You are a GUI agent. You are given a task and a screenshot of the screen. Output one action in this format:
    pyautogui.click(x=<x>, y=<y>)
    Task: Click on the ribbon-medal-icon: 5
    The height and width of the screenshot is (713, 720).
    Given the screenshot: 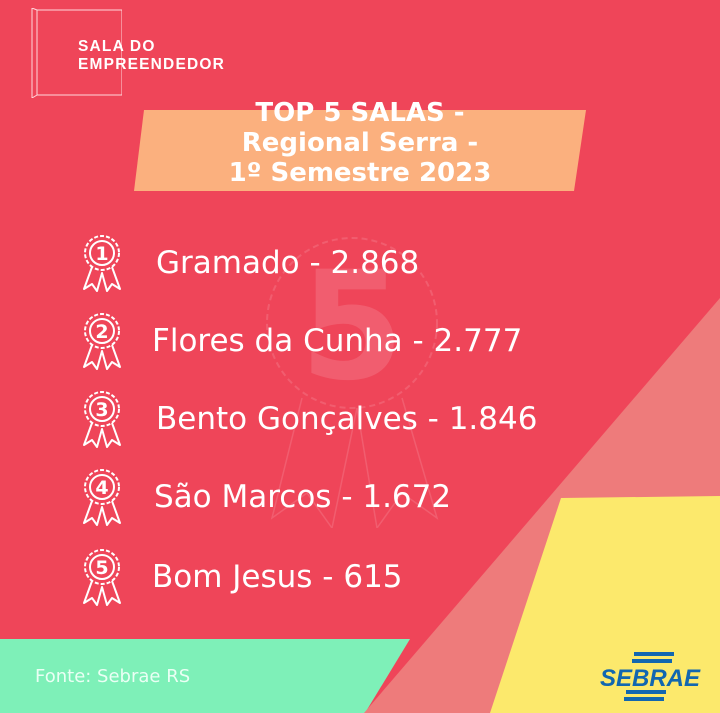 What is the action you would take?
    pyautogui.click(x=102, y=577)
    